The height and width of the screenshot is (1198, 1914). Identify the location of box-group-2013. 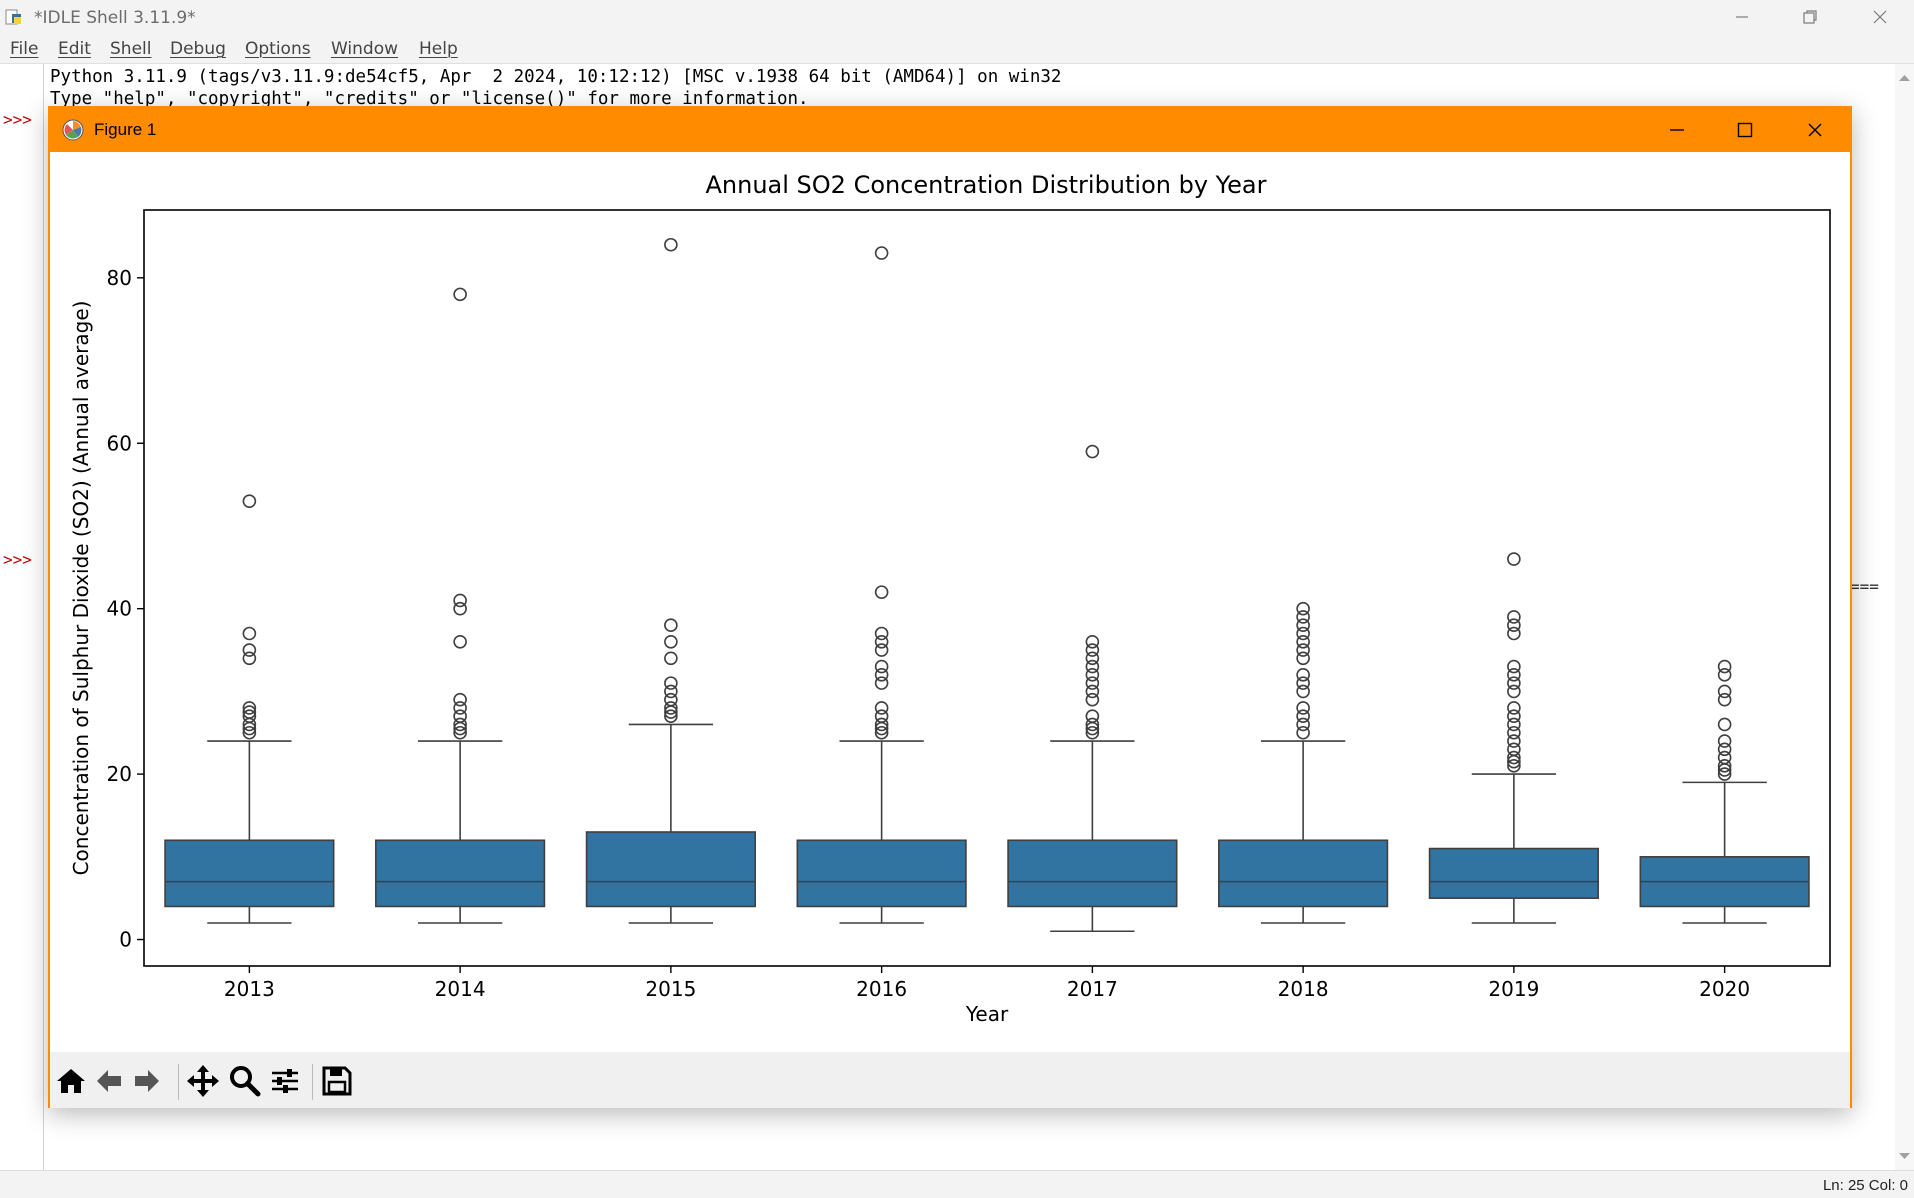
(249, 709).